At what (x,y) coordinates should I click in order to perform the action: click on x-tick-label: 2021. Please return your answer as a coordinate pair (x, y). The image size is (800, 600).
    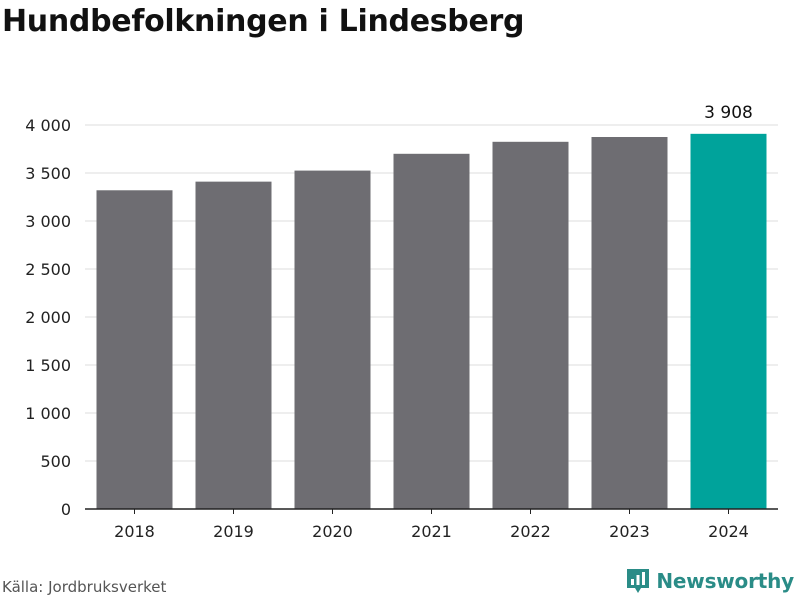
    Looking at the image, I should click on (431, 531).